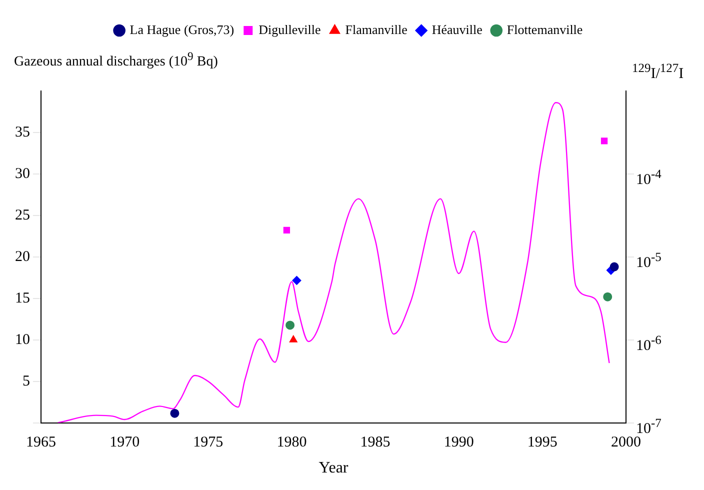  I want to click on x-tick-label: 2000, so click(626, 442).